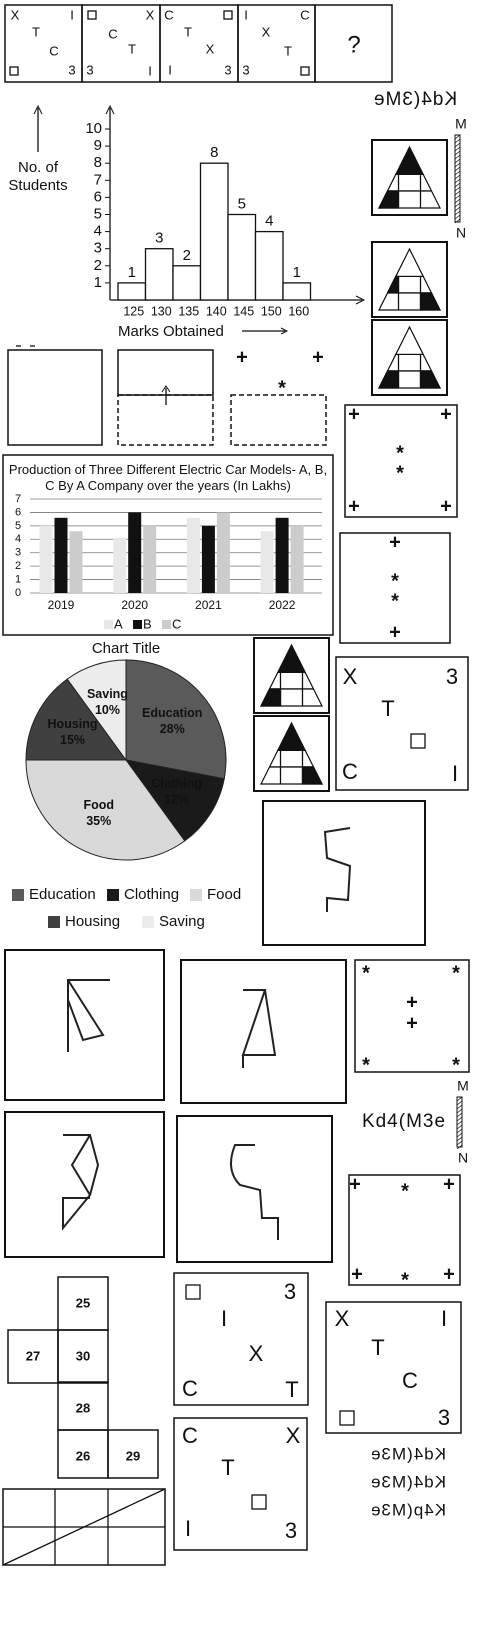  Describe the element at coordinates (98, 162) in the screenshot. I see `y-tick-label: 8` at that location.